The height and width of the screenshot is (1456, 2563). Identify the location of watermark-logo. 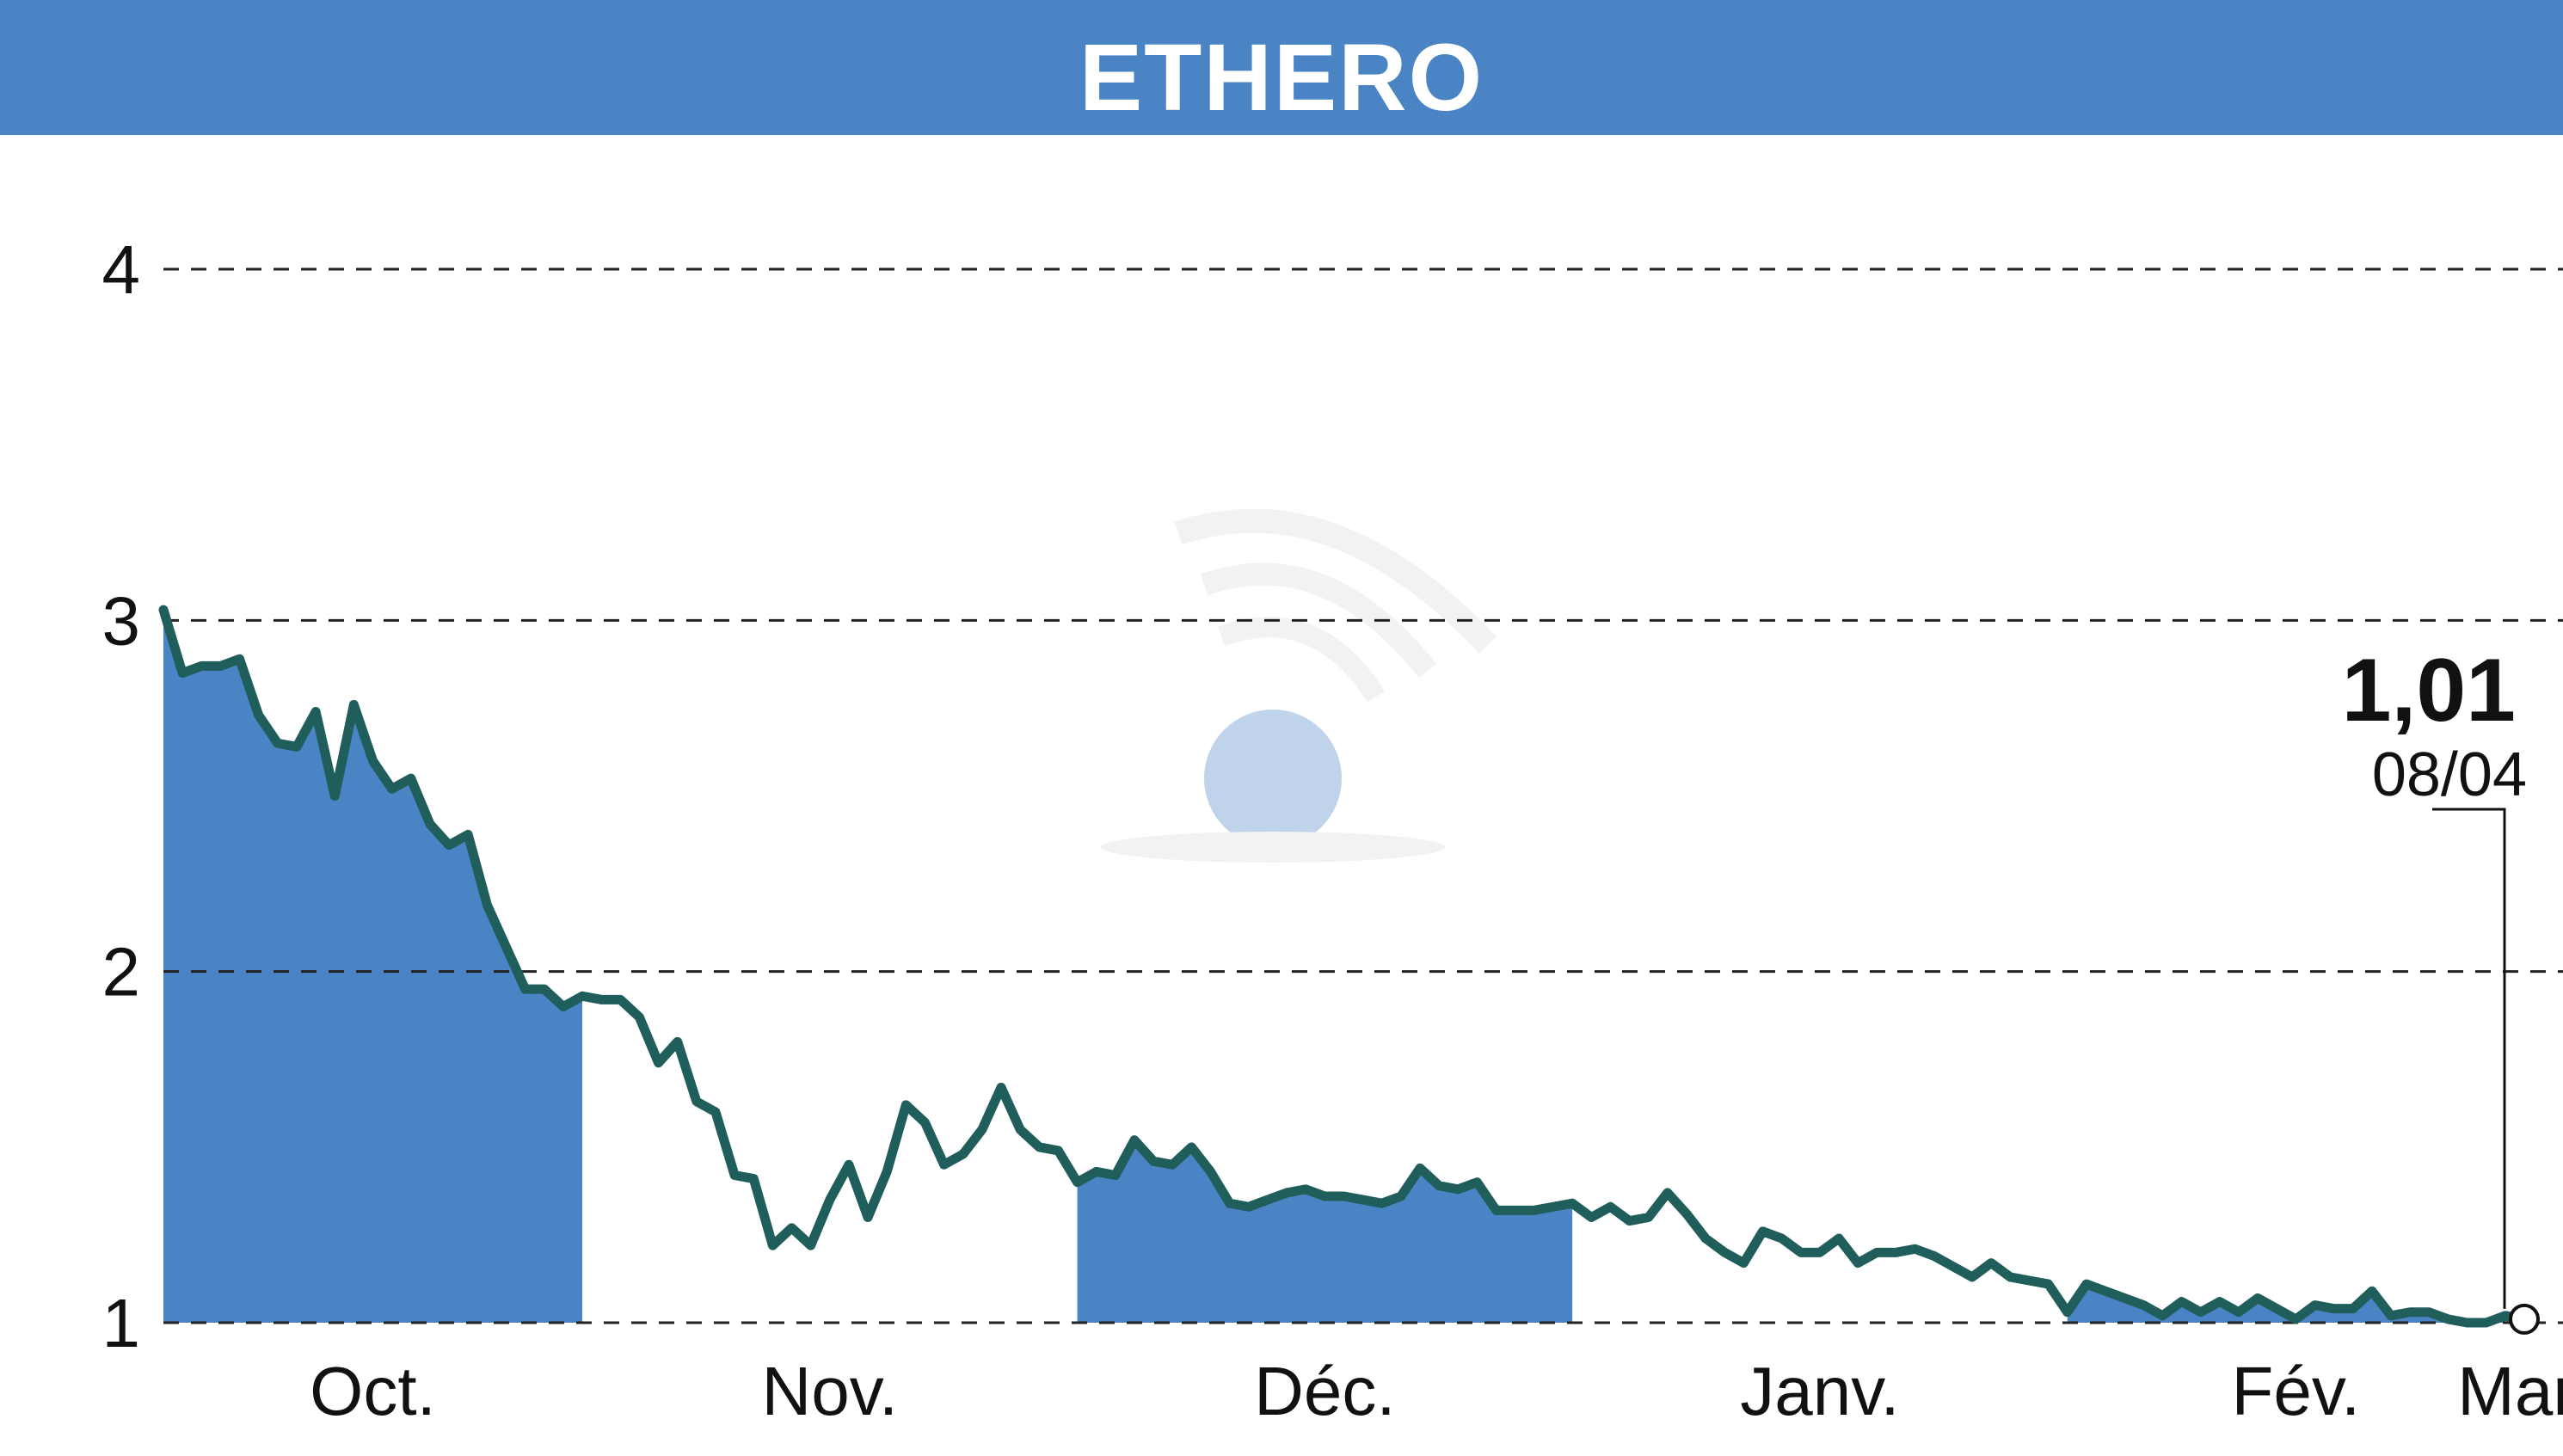
(1299, 686).